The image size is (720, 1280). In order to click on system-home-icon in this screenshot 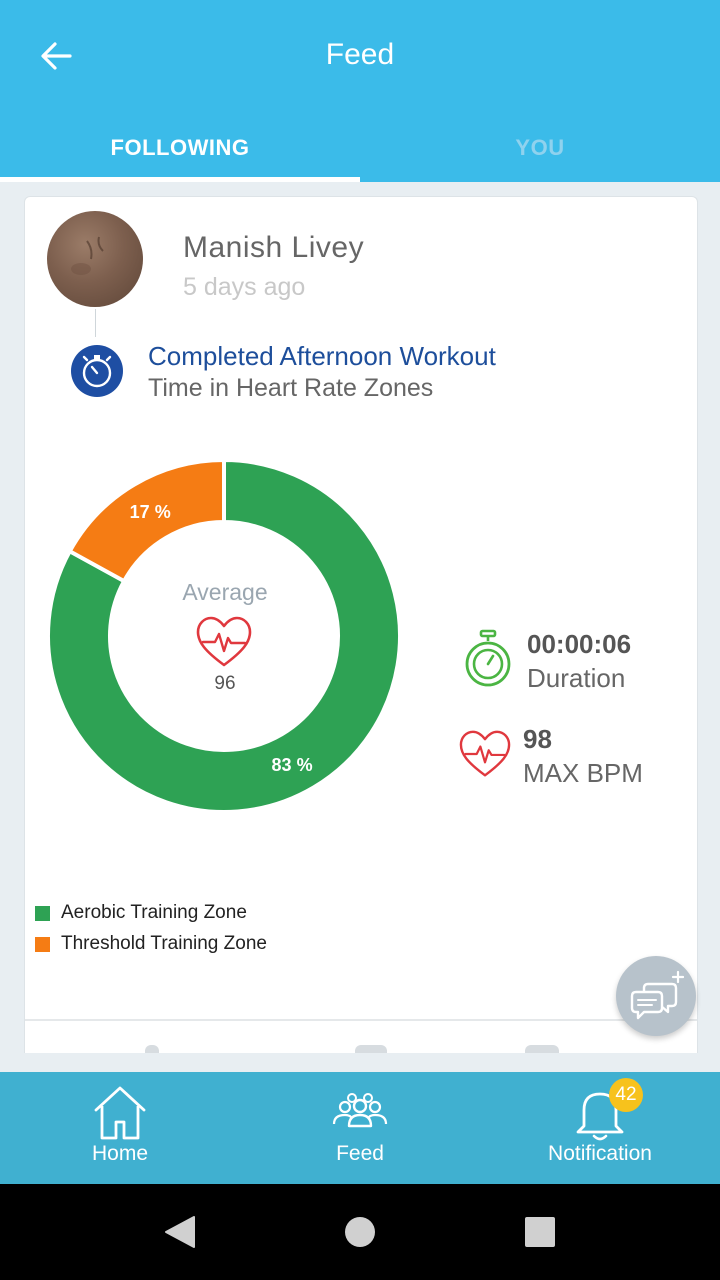, I will do `click(360, 1232)`.